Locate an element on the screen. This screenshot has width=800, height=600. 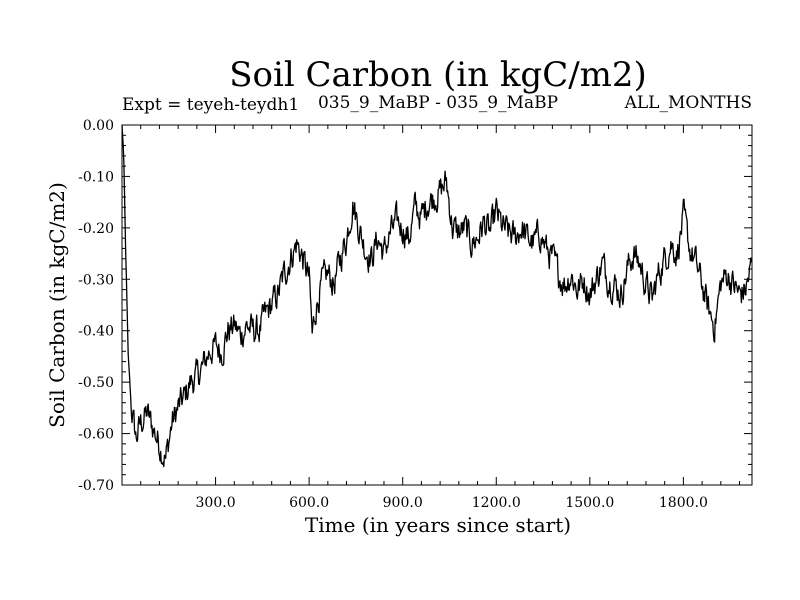
y-tick-label: -0.60 is located at coordinates (96, 435).